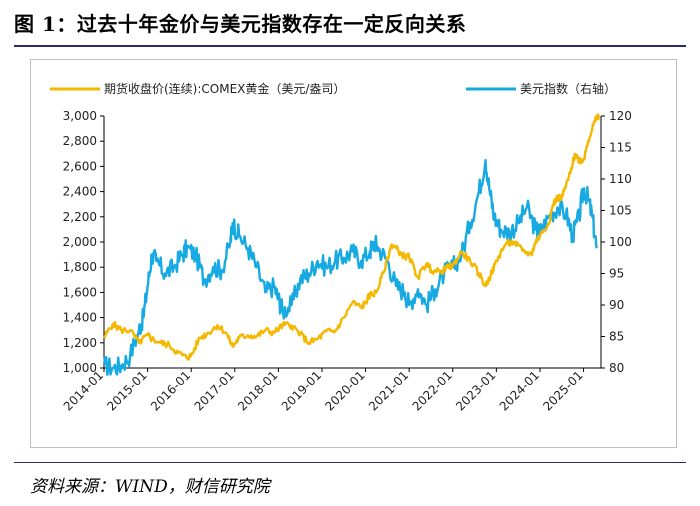  What do you see at coordinates (616, 337) in the screenshot?
I see `right-tick-label: 85` at bounding box center [616, 337].